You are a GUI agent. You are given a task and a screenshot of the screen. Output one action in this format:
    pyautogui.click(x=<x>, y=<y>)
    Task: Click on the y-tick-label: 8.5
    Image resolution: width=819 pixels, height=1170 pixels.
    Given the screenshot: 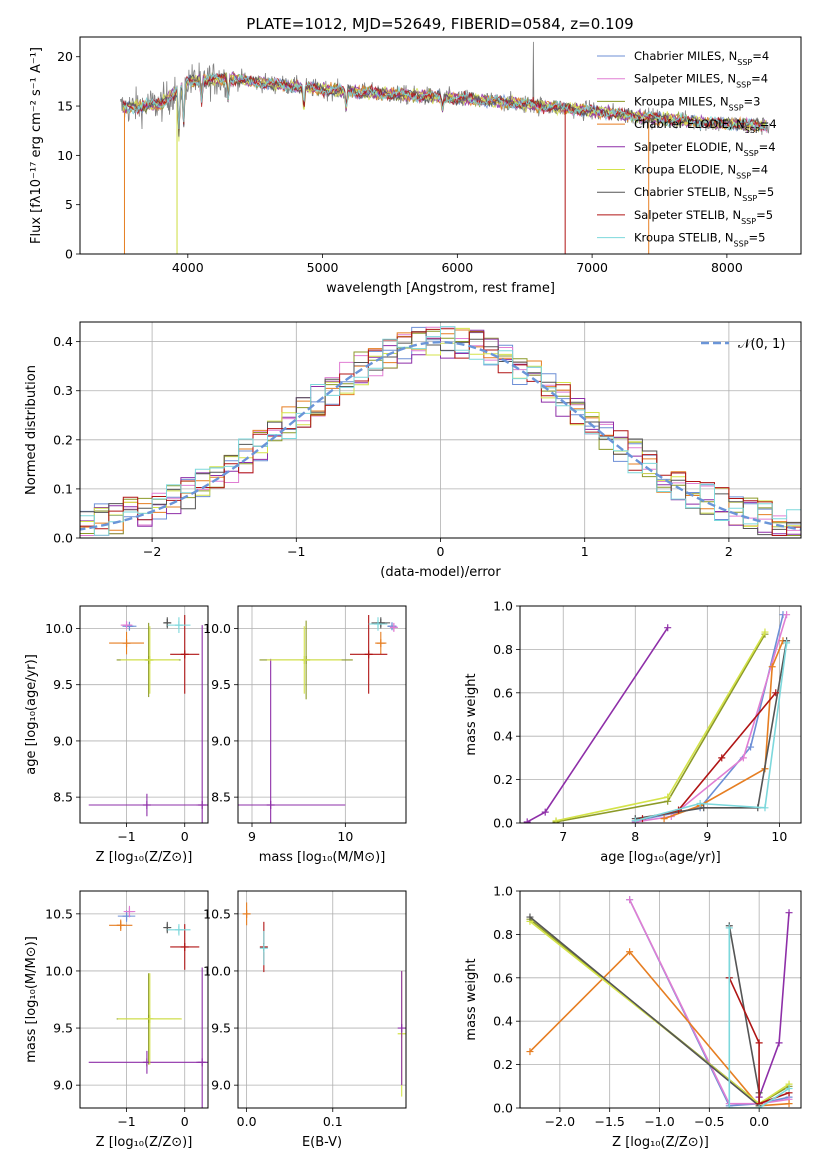 What is the action you would take?
    pyautogui.click(x=221, y=797)
    